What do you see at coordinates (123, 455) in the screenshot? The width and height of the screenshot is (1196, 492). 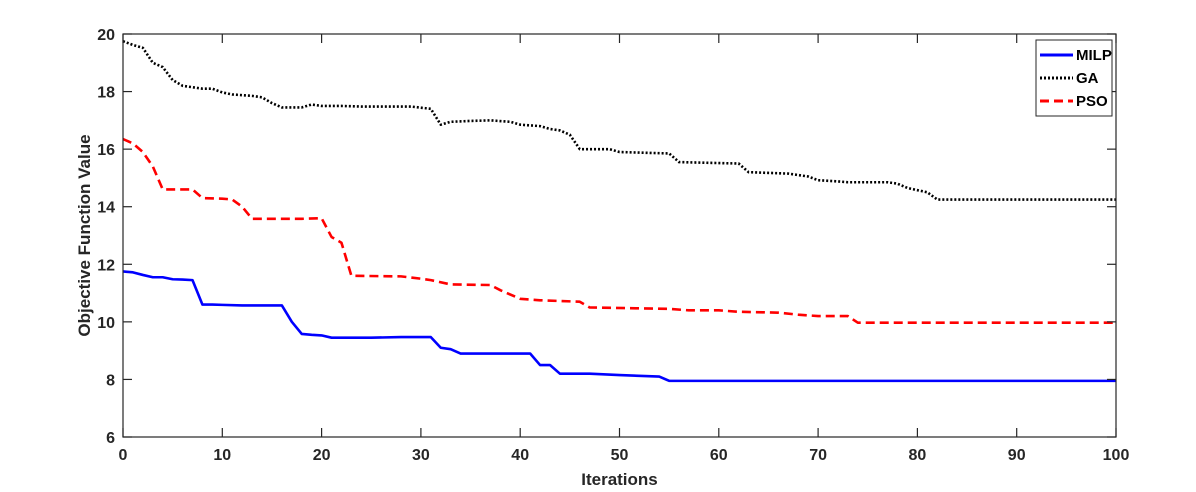 I see `x-tick-label: 0` at bounding box center [123, 455].